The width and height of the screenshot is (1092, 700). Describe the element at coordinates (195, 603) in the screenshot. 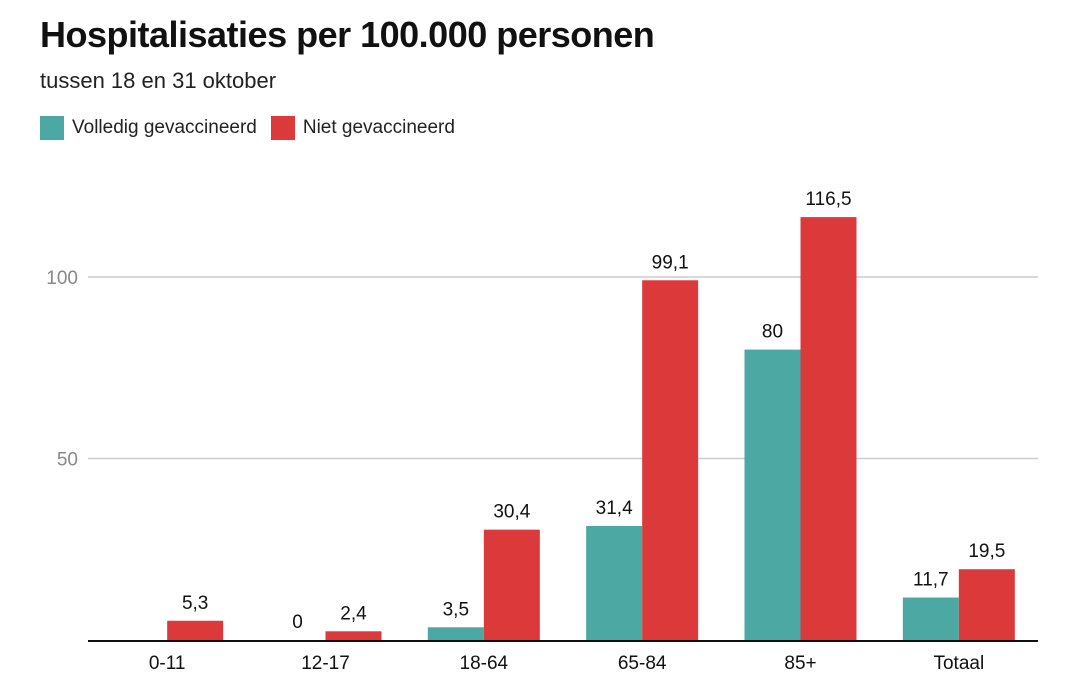

I see `data-label-unvaccinated-0-11: 5,3` at that location.